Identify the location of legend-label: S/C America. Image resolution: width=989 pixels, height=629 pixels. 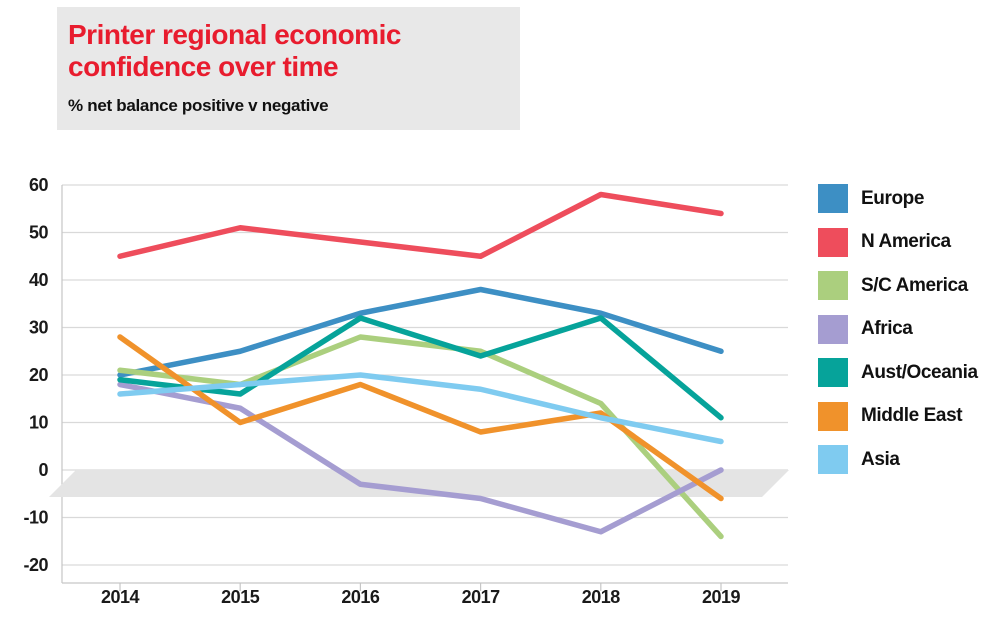
(914, 285).